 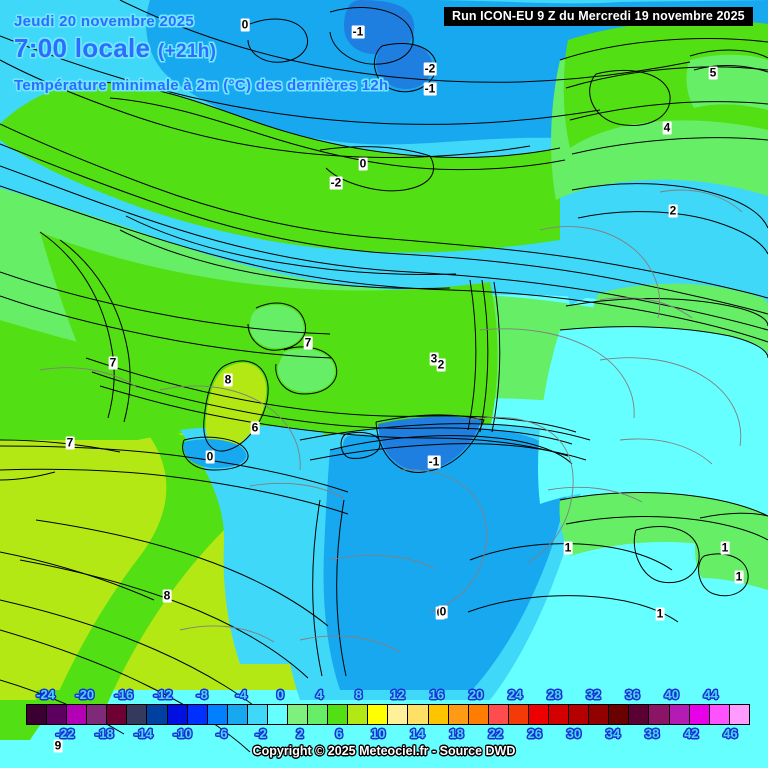 What do you see at coordinates (667, 127) in the screenshot?
I see `contour-value-label: 4` at bounding box center [667, 127].